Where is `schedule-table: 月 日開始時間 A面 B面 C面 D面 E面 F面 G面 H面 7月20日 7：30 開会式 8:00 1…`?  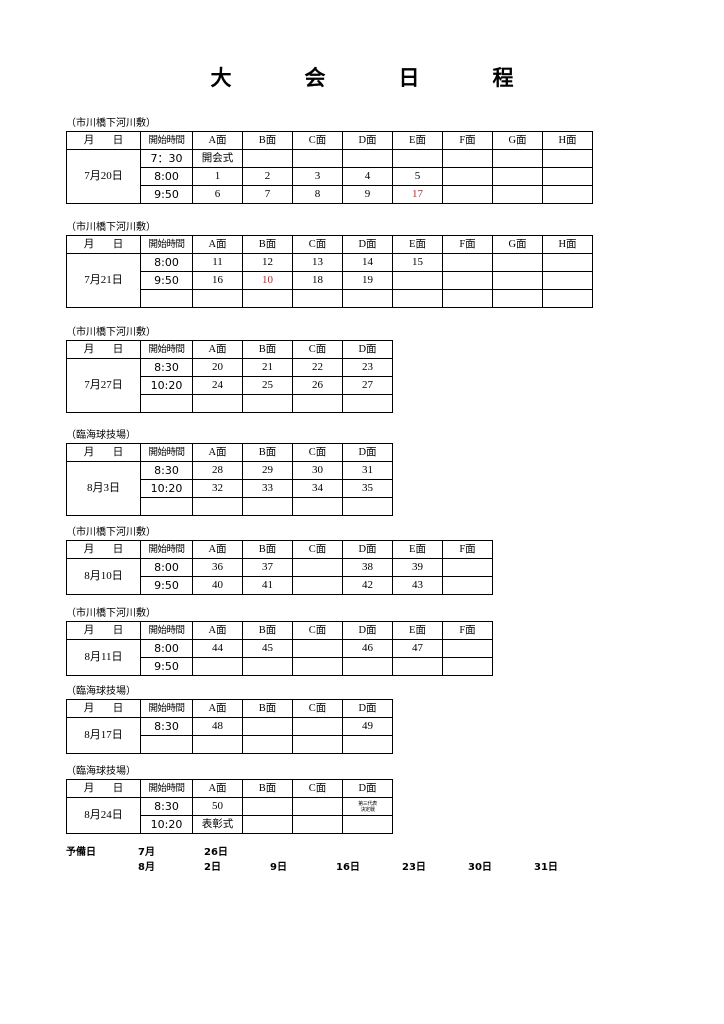
schedule-table: 月 日開始時間 A面 B面 C面 D面 E面 F面 G面 H面 7月20日 7：30 開会式 8:00 1… is located at coordinates (329, 167).